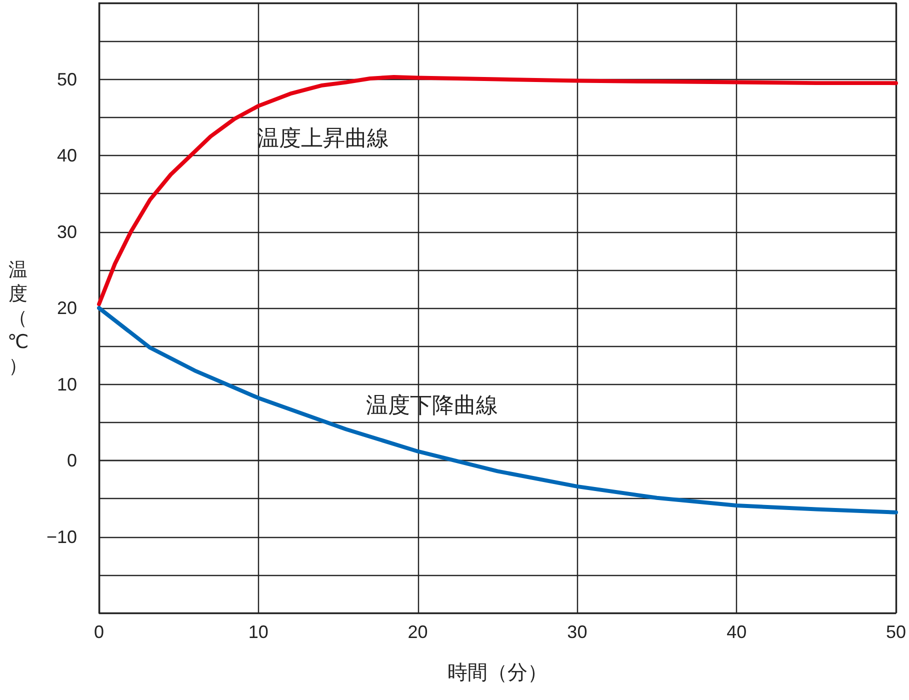  What do you see at coordinates (736, 632) in the screenshot?
I see `x-tick-label: 40` at bounding box center [736, 632].